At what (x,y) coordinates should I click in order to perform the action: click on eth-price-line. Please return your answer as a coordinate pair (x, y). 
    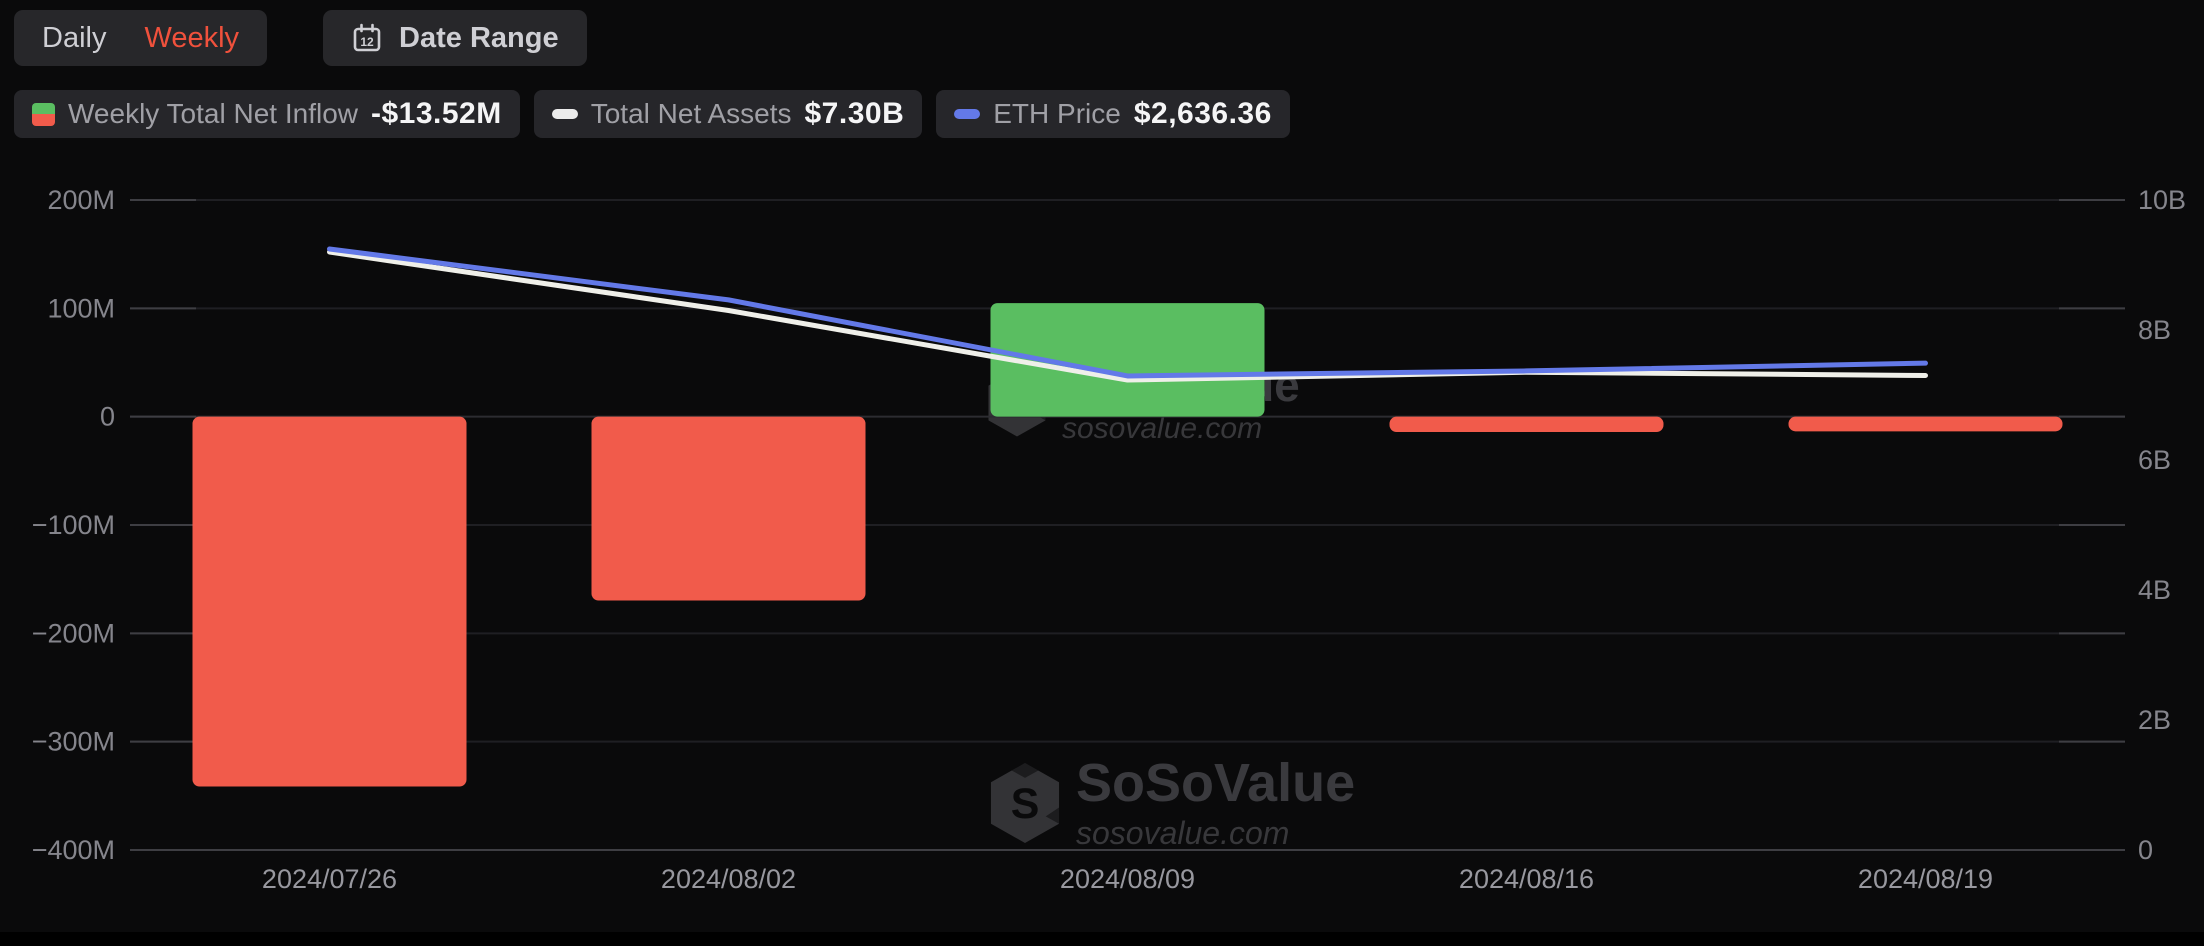
    Looking at the image, I should click on (1127, 312).